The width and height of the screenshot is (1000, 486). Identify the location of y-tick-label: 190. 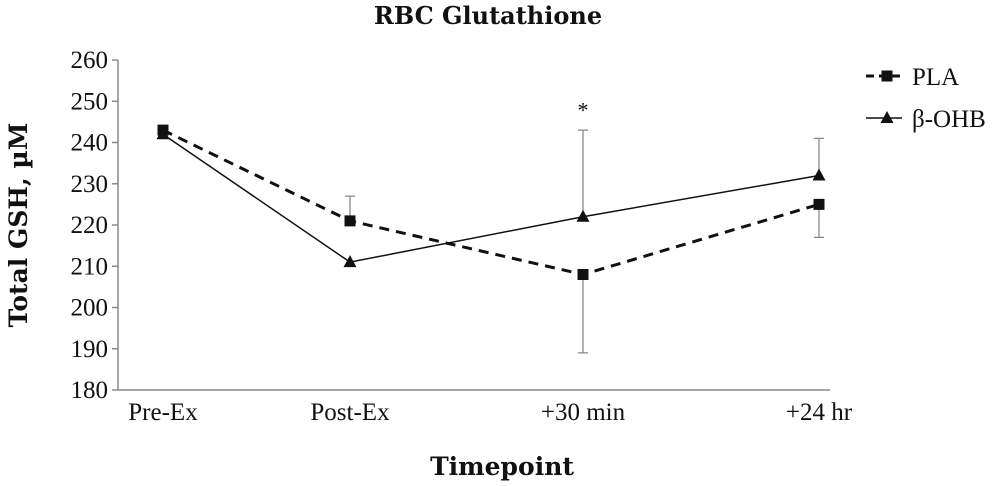
(90, 349).